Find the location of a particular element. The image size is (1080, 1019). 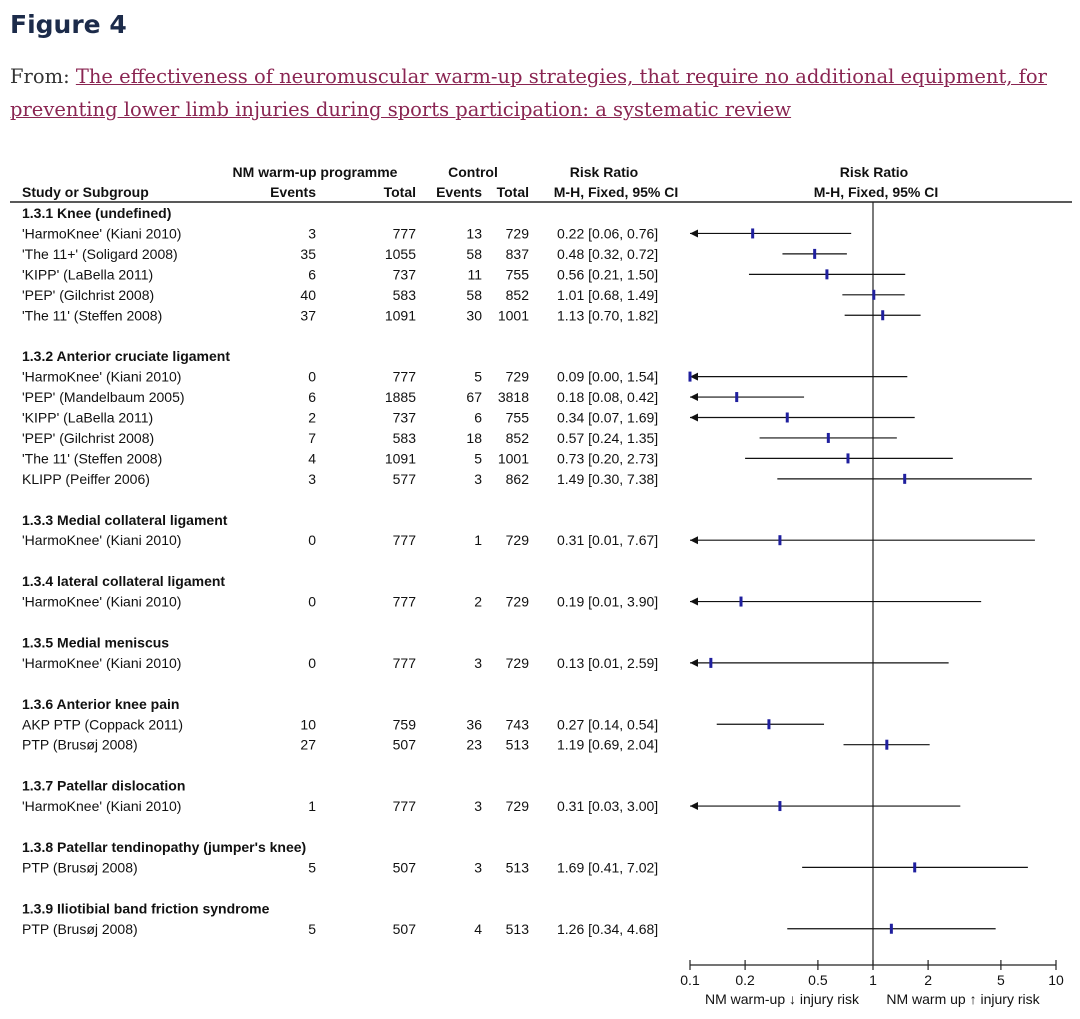

nm-total: 1055 is located at coordinates (400, 254).